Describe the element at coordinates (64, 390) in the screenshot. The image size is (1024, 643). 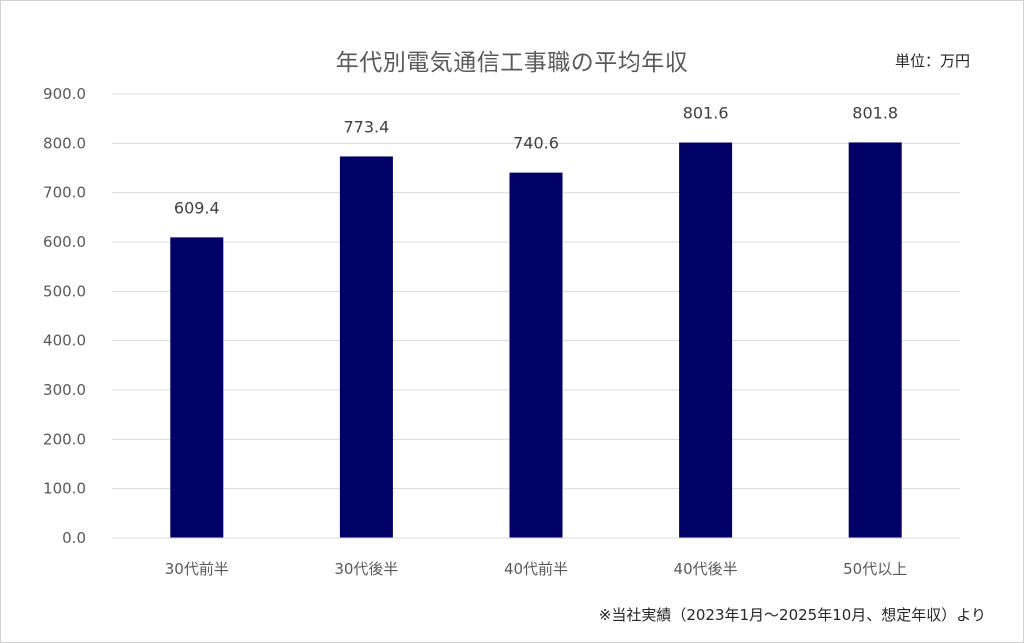
I see `y-tick-label: 300.0` at that location.